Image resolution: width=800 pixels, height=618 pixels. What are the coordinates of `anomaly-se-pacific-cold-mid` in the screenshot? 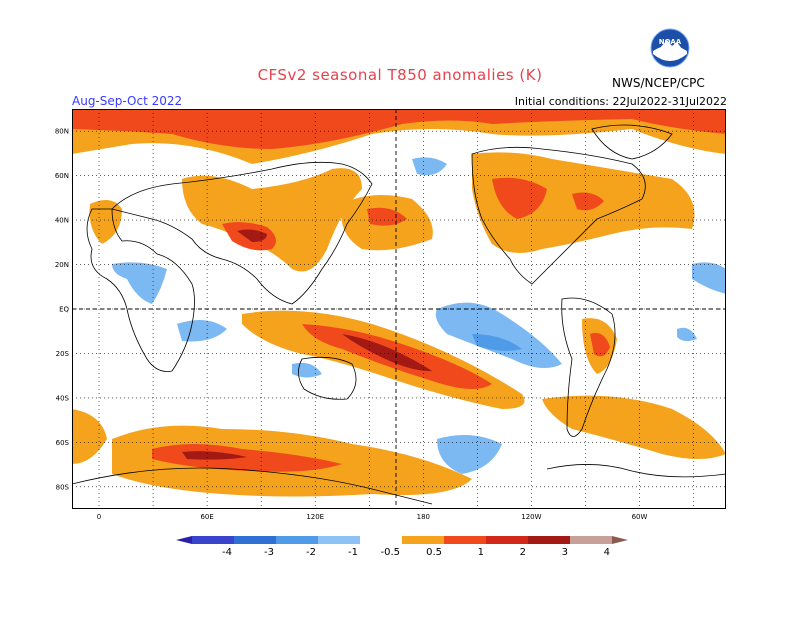 It's located at (497, 342).